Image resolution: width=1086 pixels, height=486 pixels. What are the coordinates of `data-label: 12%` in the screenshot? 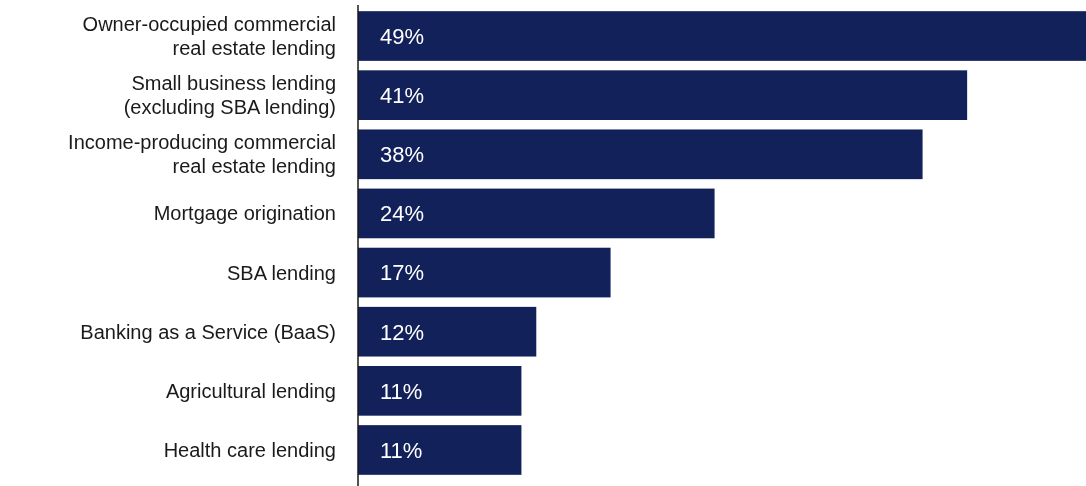 It's located at (402, 332).